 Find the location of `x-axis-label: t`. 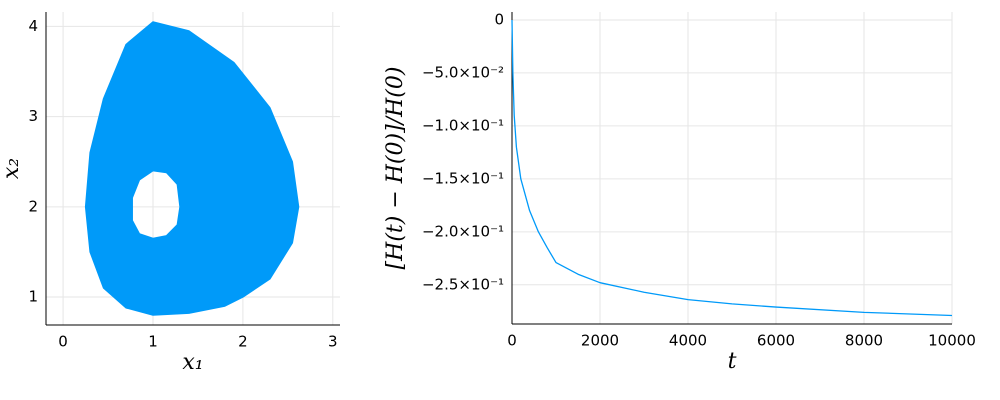

x-axis-label: t is located at coordinates (732, 361).